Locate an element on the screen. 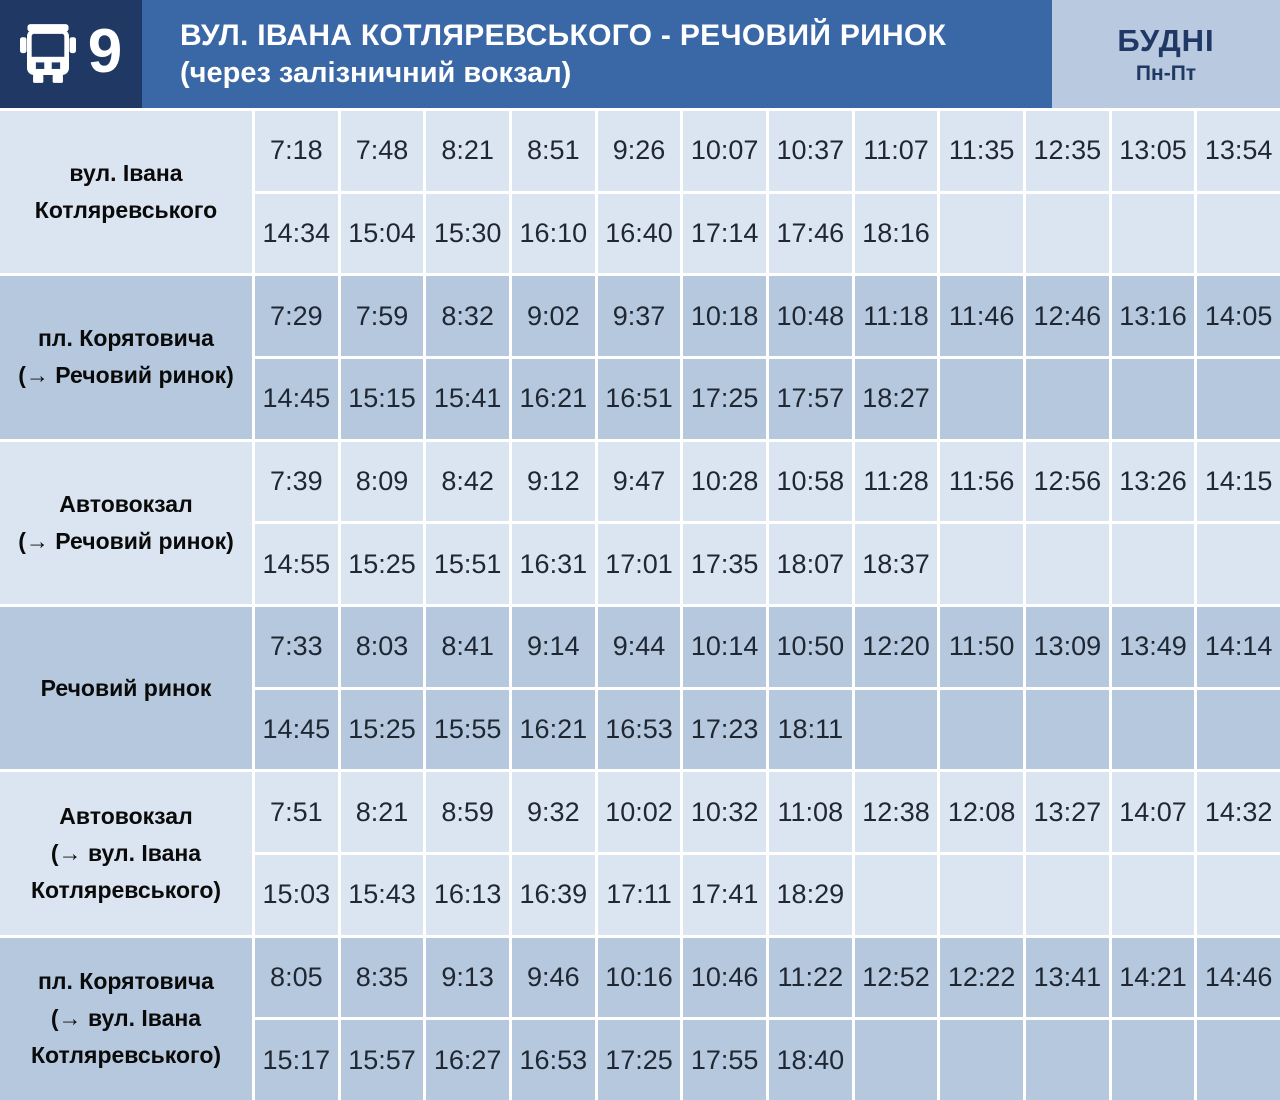 The width and height of the screenshot is (1280, 1100). departure-time: 11:07 is located at coordinates (896, 151).